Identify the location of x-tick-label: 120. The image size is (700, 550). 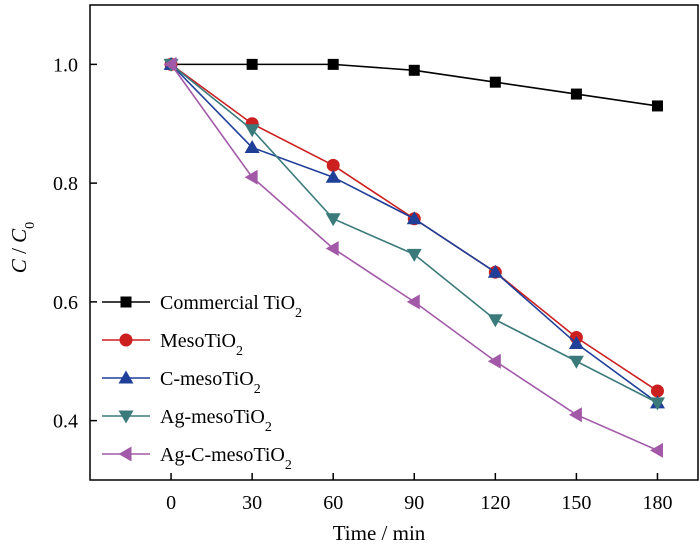
(495, 503).